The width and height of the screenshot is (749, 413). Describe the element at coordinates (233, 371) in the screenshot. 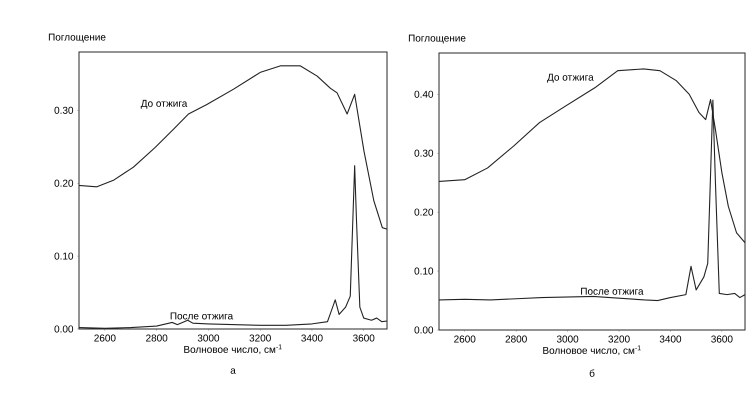

I see `text: а` at that location.